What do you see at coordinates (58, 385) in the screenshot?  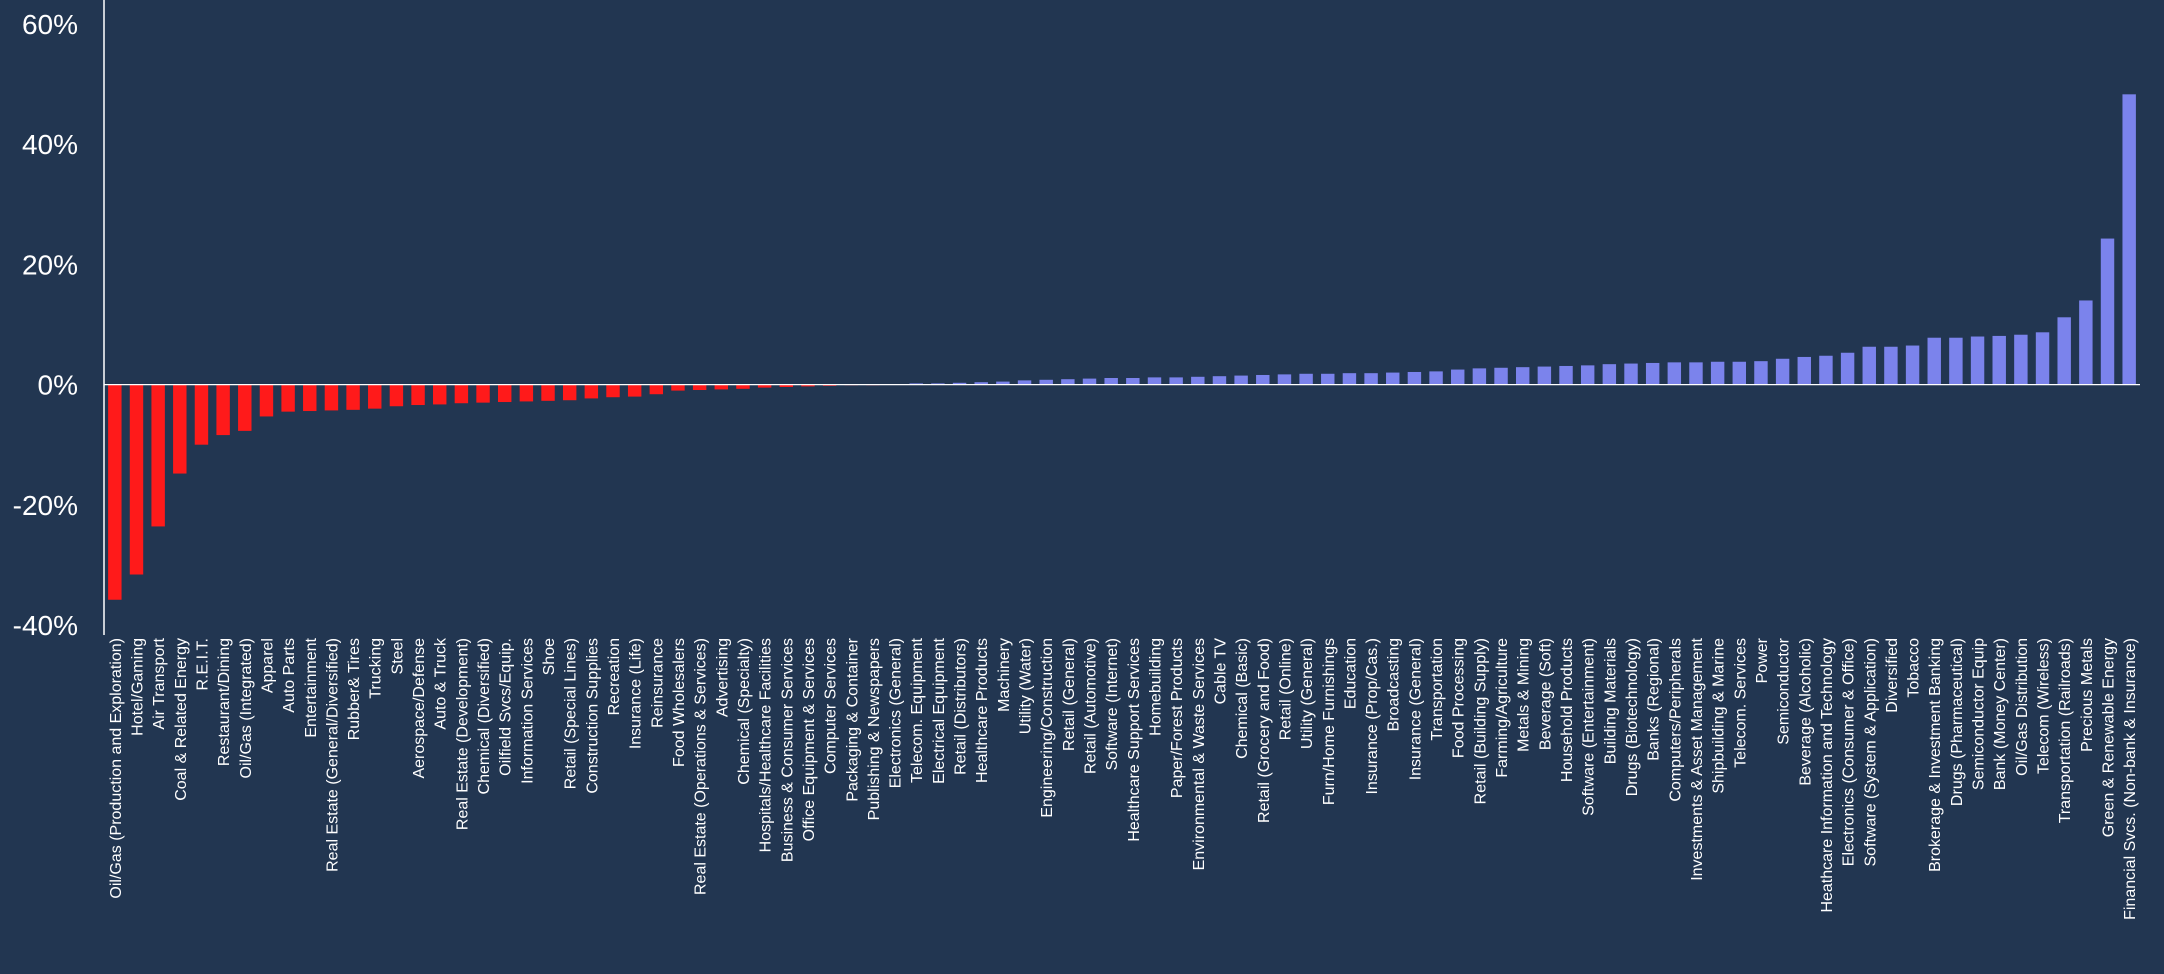 I see `y-tick-label: 0%` at bounding box center [58, 385].